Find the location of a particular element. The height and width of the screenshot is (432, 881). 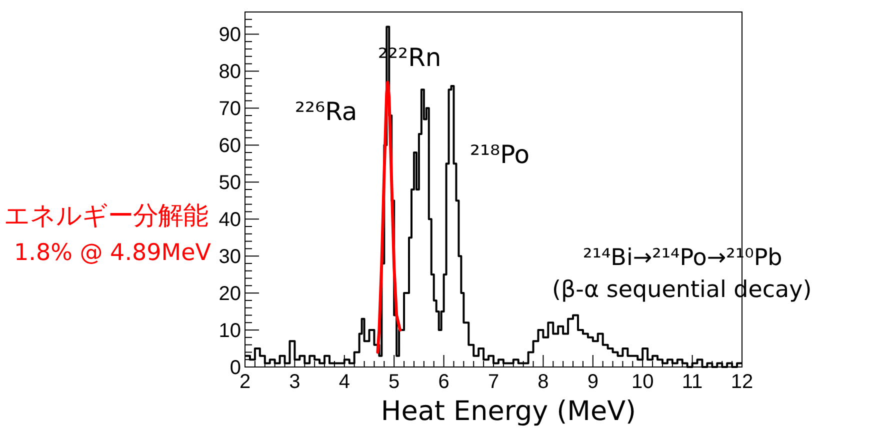

x-tick-label: 4 is located at coordinates (344, 382).